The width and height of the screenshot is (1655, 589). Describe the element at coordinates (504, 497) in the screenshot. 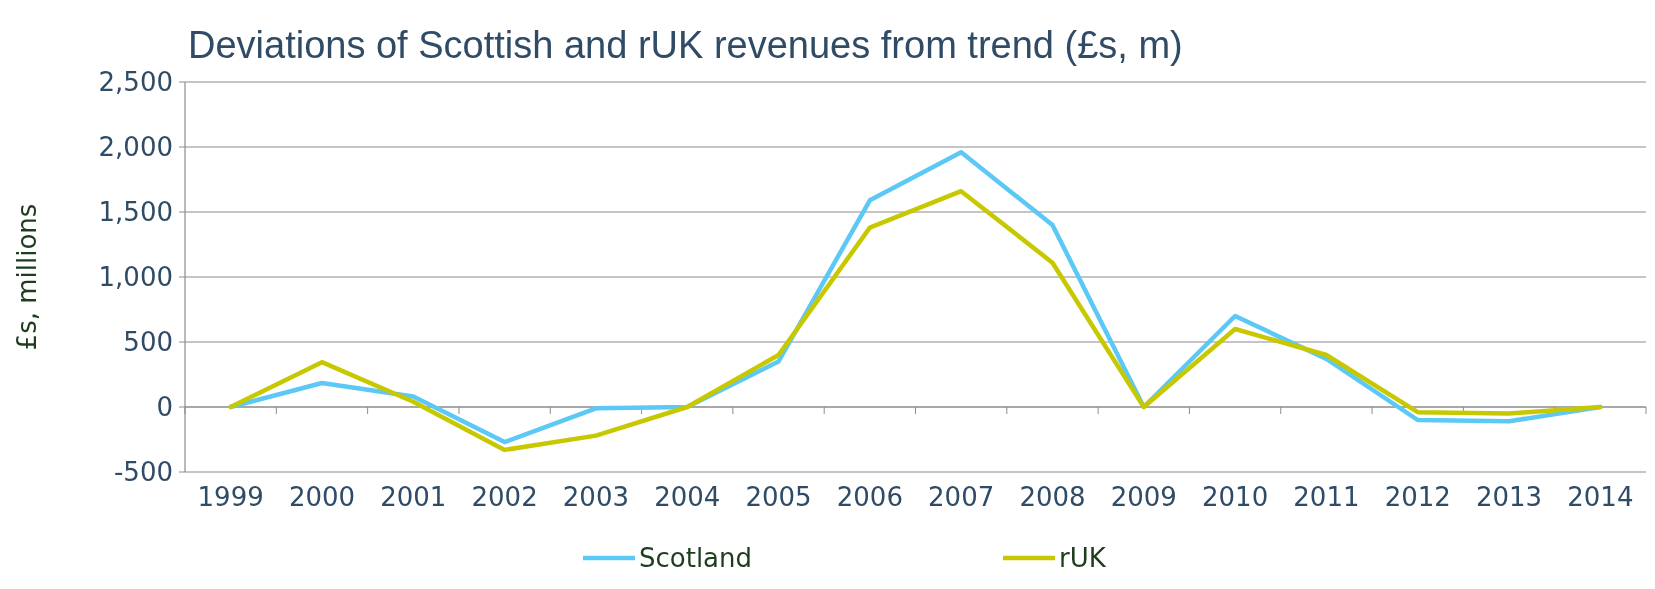

I see `x-tick-label: 2002` at that location.